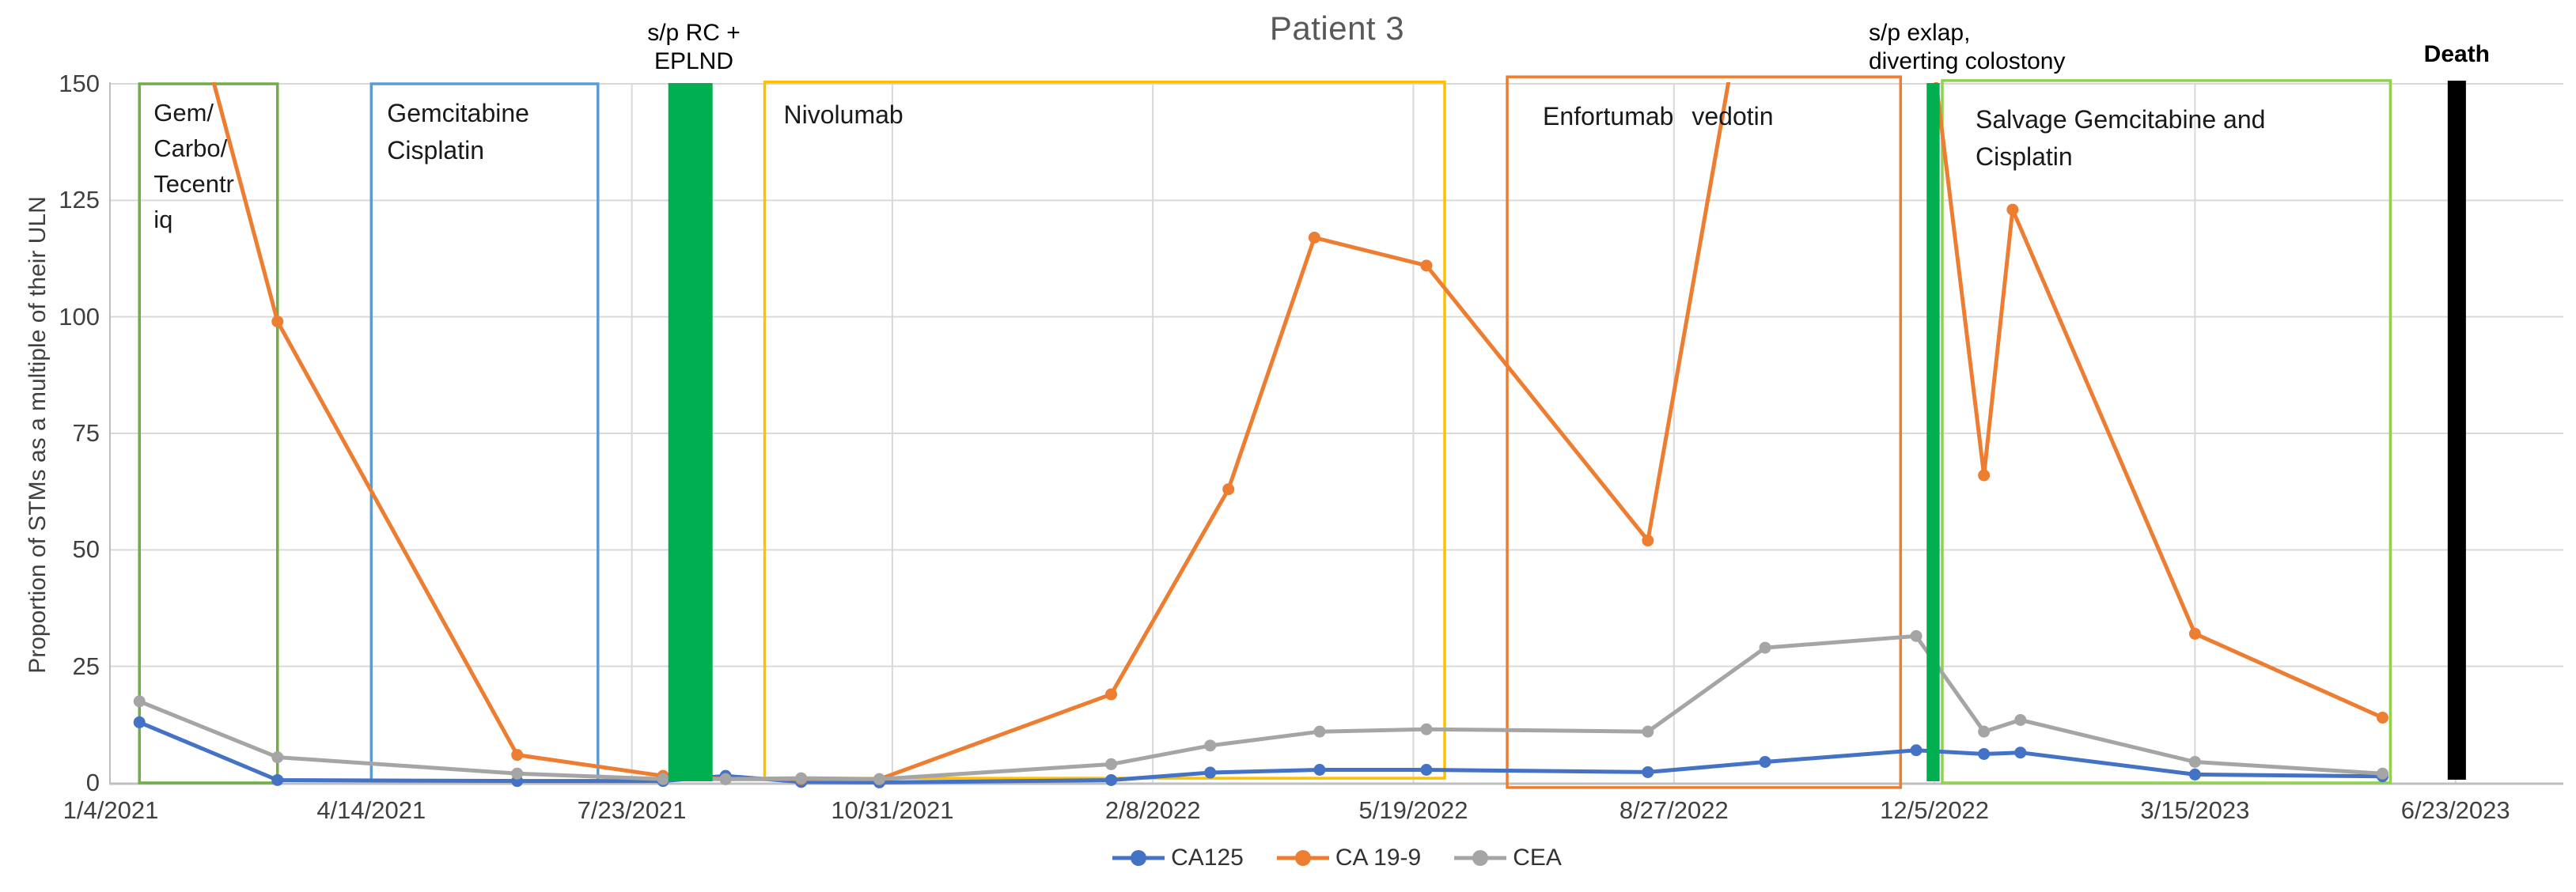 This screenshot has height=892, width=2576. I want to click on legend-item-ca19-9: CA 19-9, so click(1349, 858).